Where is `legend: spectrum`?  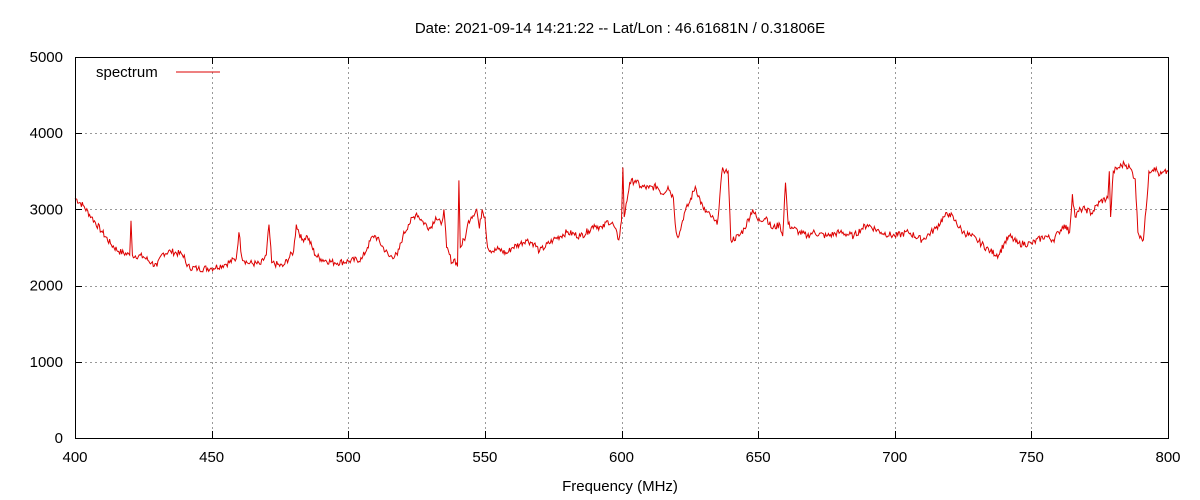 legend: spectrum is located at coordinates (158, 72).